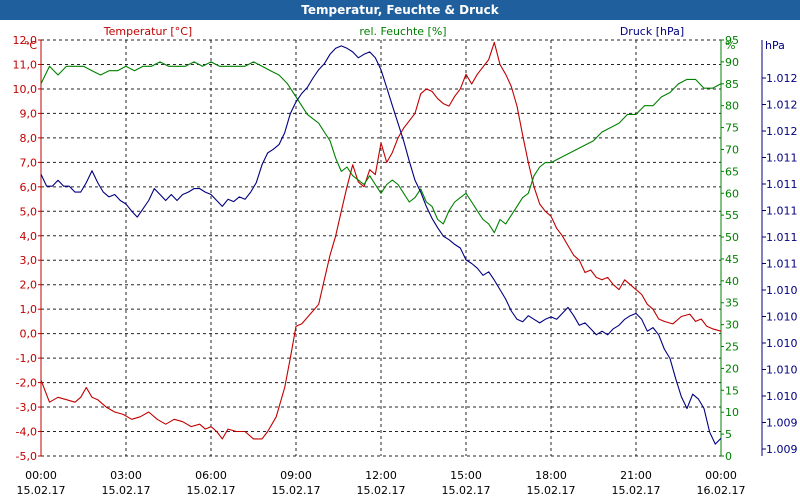 The width and height of the screenshot is (800, 500). Describe the element at coordinates (29, 260) in the screenshot. I see `temperature-tick-label: 3,0` at that location.